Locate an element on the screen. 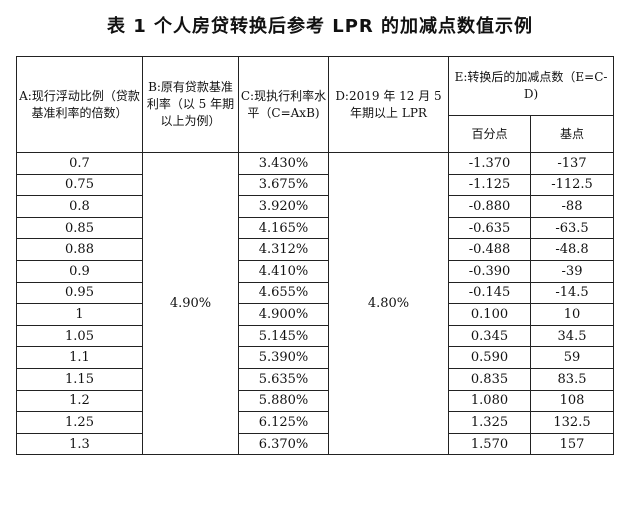 This screenshot has width=640, height=508. header-base-rate: B:原有贷款基准利率（以 5 年期以上为例） is located at coordinates (190, 104).